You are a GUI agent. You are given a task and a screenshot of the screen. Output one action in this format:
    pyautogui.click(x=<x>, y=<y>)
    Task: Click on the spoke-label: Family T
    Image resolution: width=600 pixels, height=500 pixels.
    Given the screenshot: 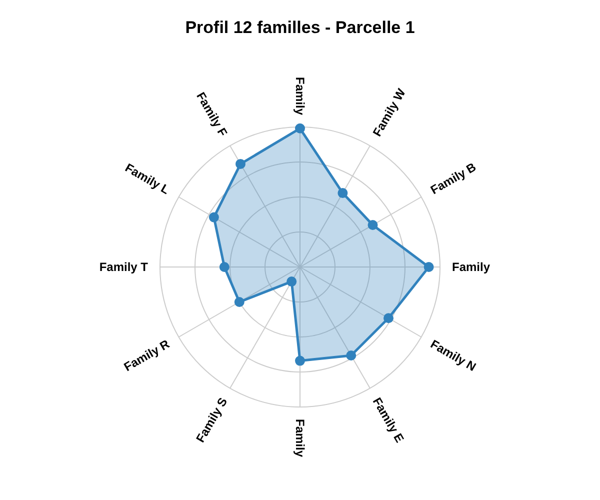 What is the action you would take?
    pyautogui.click(x=124, y=267)
    